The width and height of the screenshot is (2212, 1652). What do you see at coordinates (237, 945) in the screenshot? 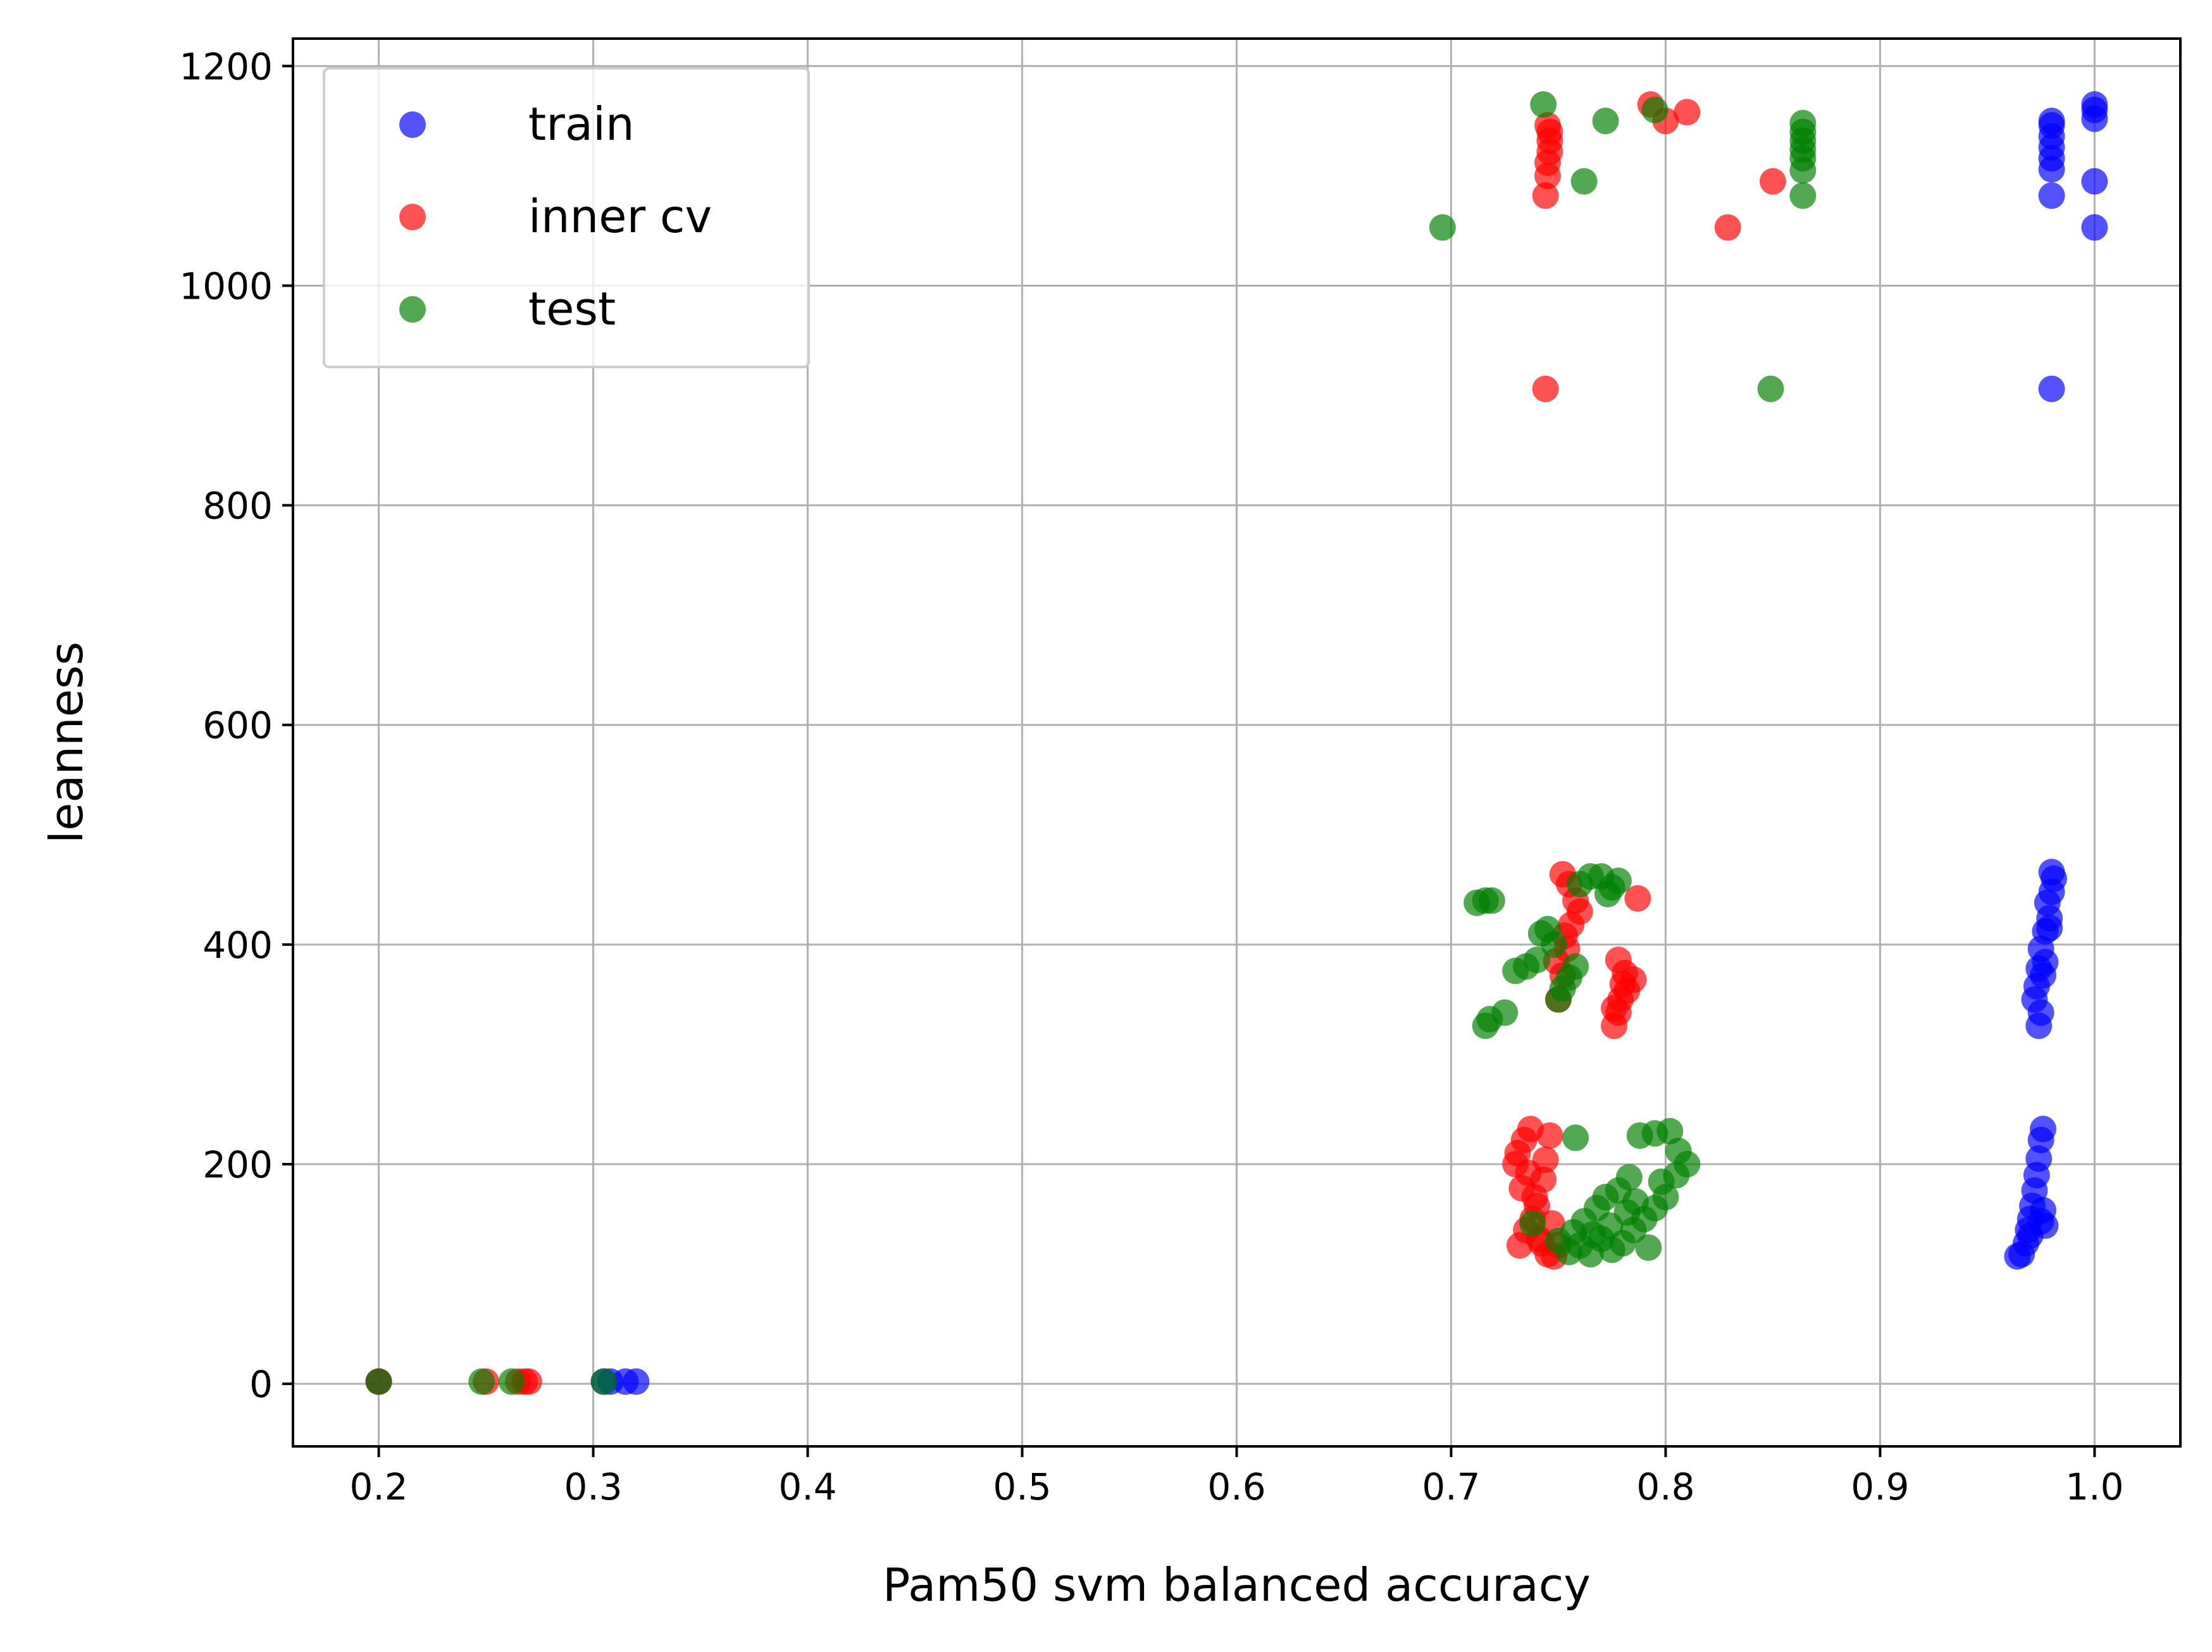
I see `y-tick-label: 400` at bounding box center [237, 945].